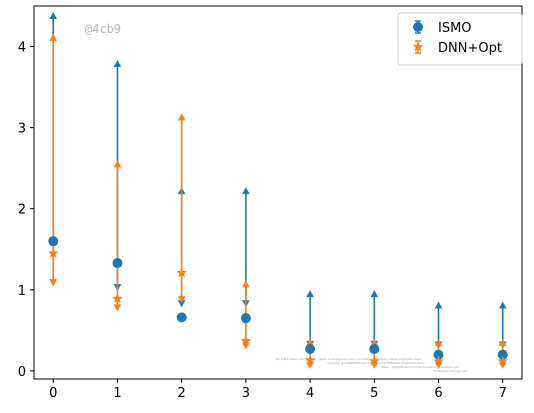  What do you see at coordinates (22, 48) in the screenshot?
I see `y-tick-label: 4` at bounding box center [22, 48].